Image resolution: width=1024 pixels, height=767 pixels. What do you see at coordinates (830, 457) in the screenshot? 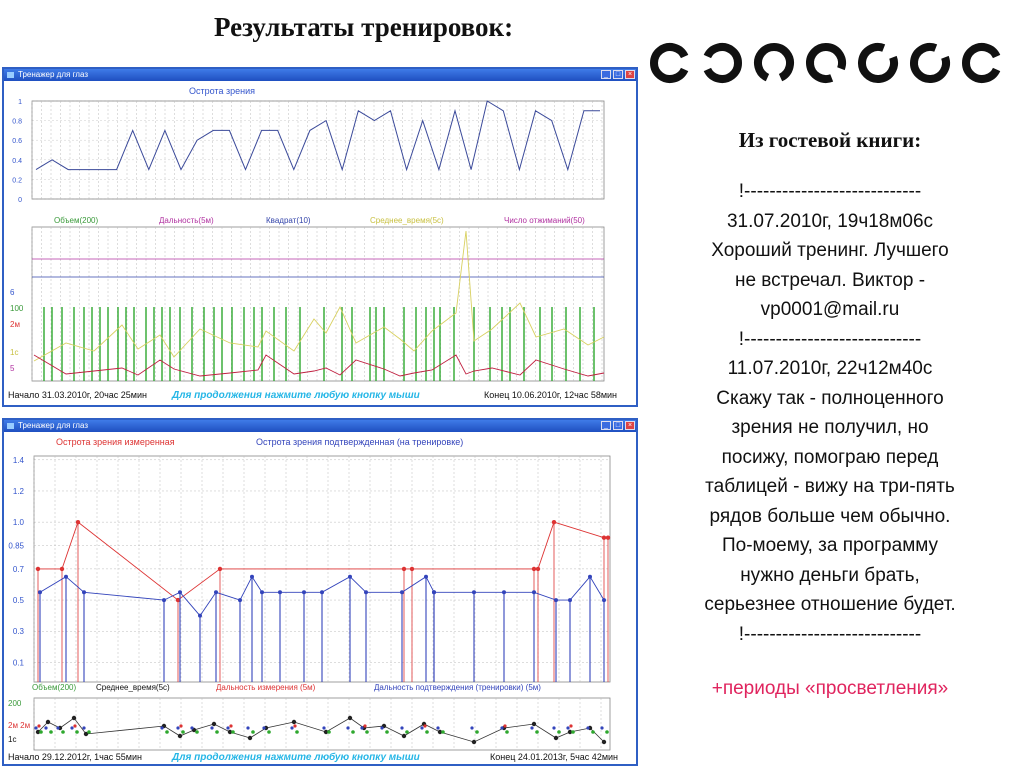
I see `guestbook-line: посижу, помограю перед` at bounding box center [830, 457].